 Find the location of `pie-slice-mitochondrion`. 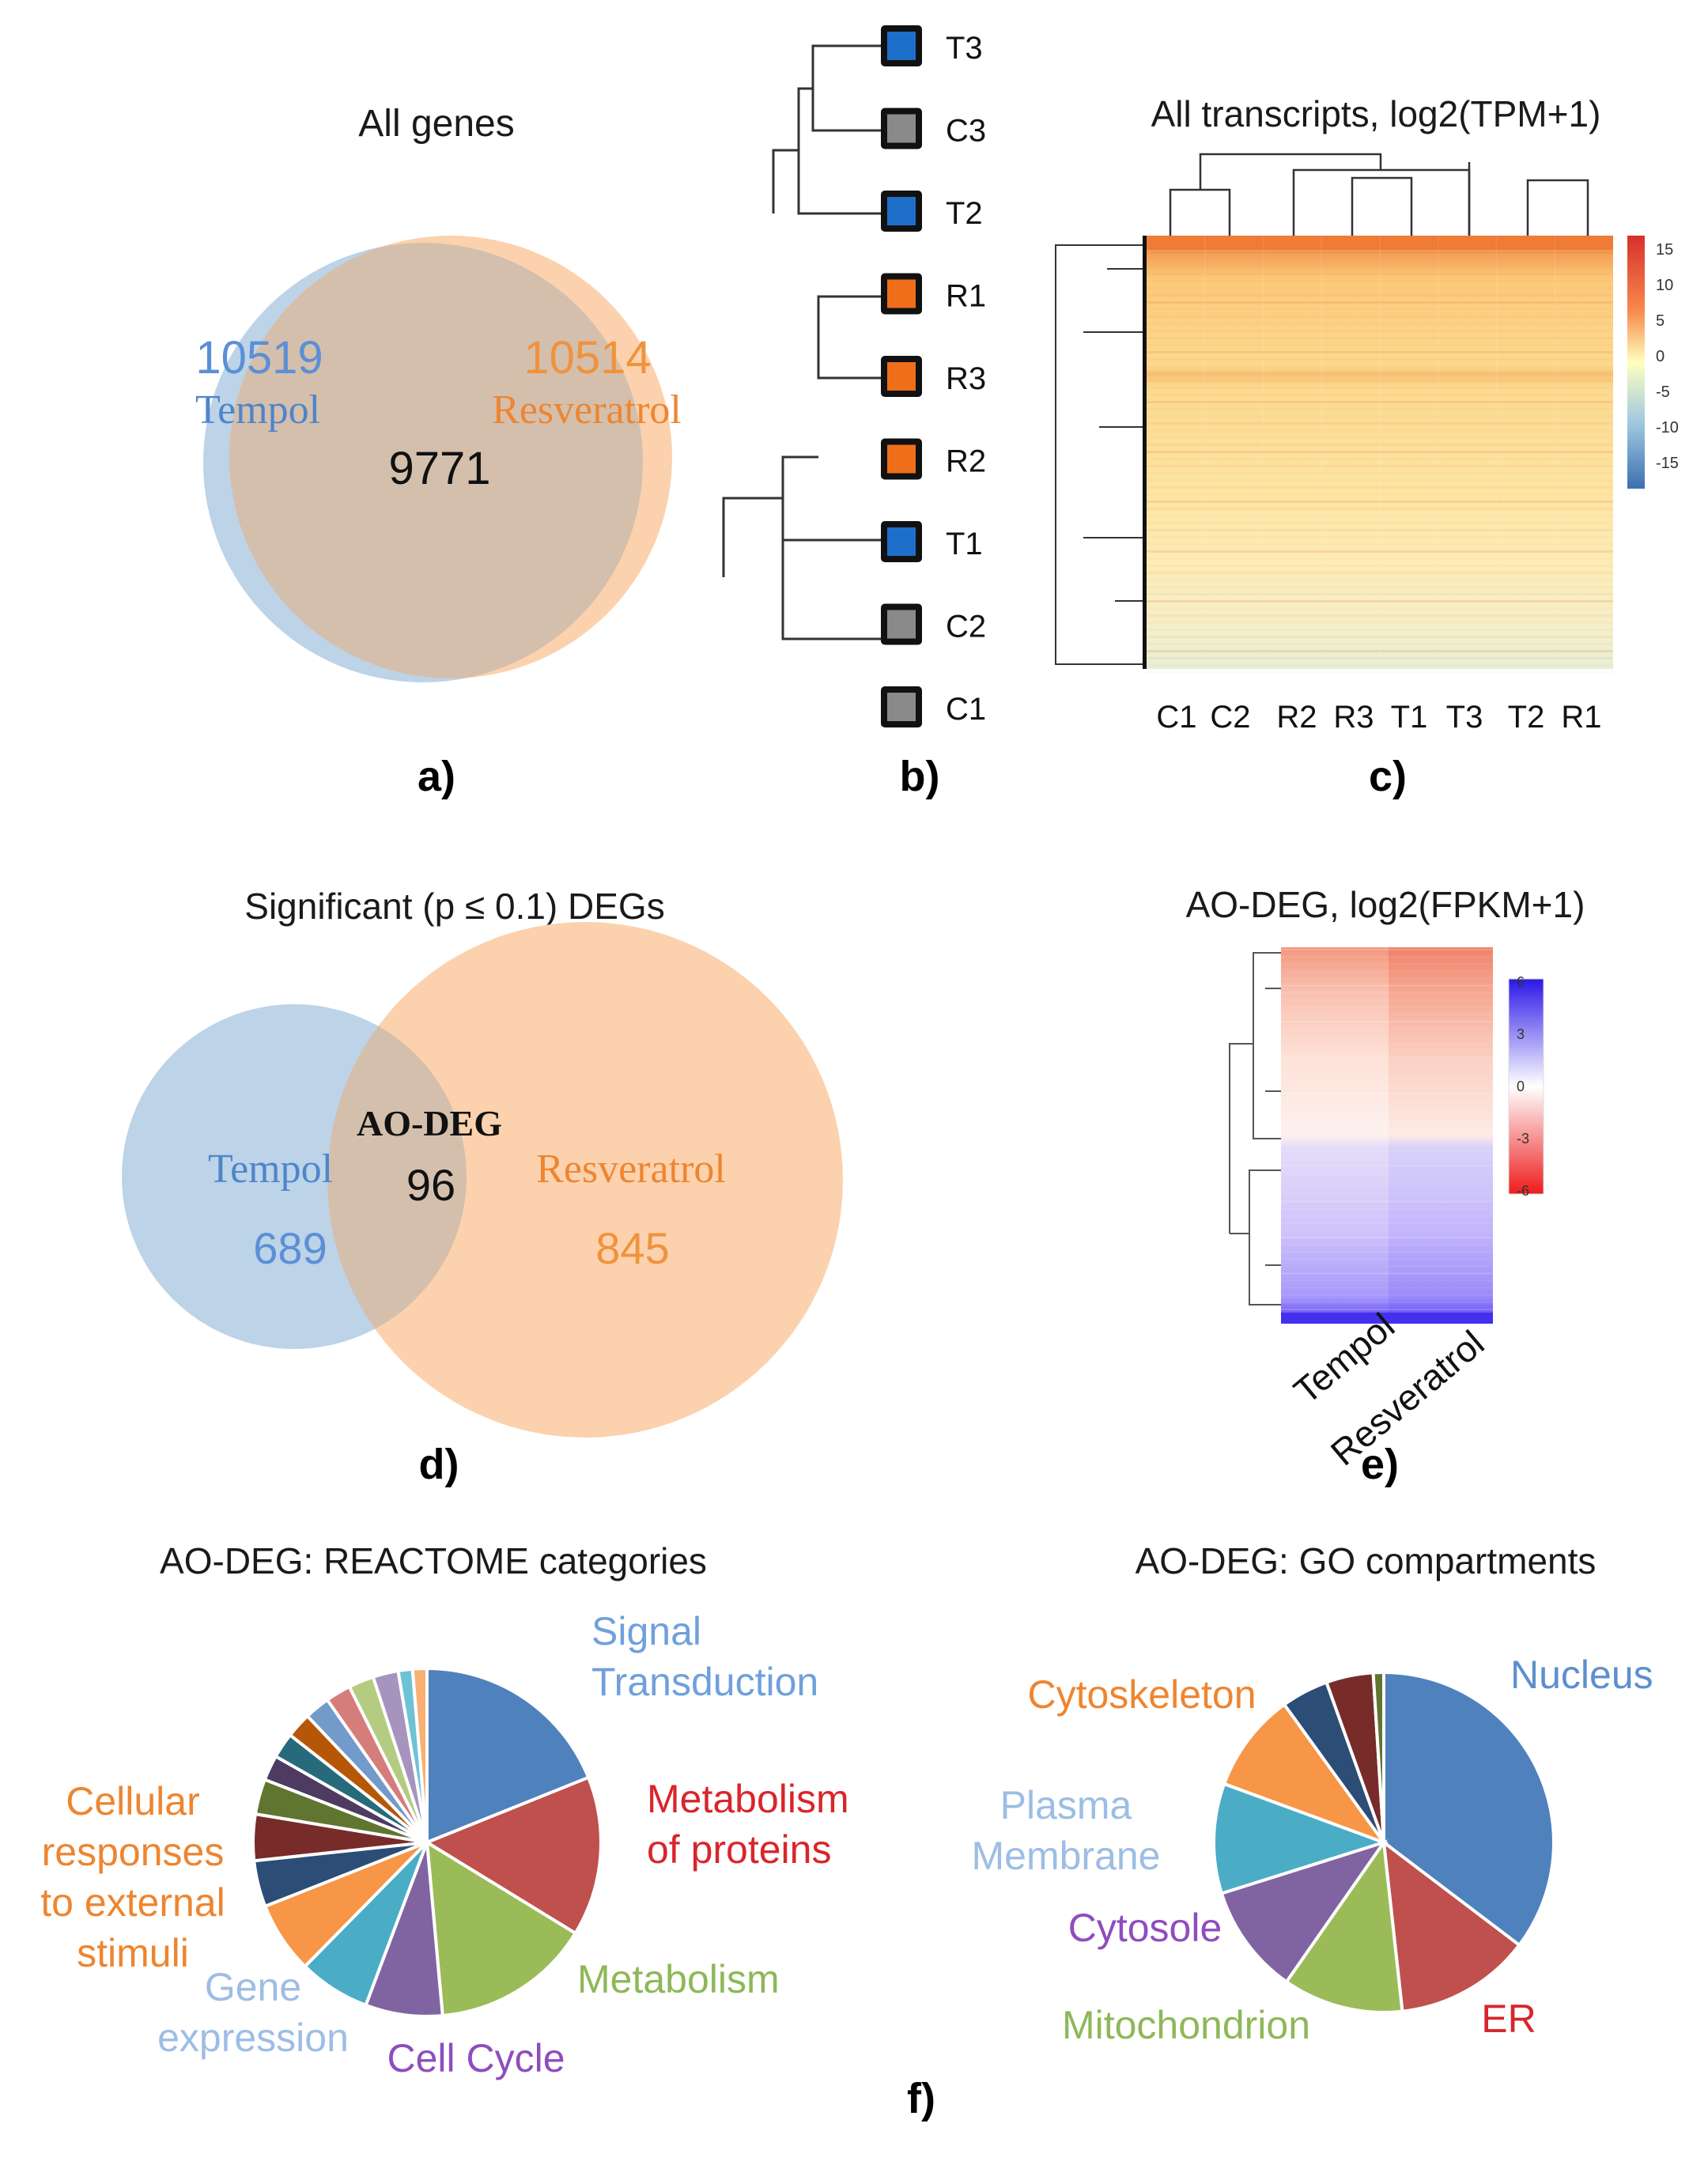

pie-slice-mitochondrion is located at coordinates (1344, 1926).